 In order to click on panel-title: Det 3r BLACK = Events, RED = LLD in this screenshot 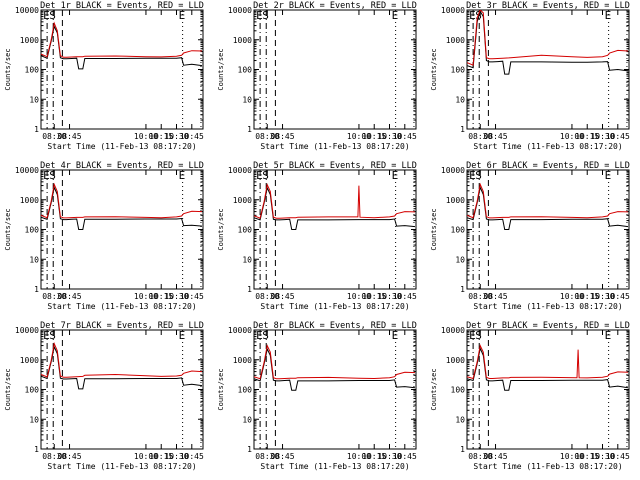, I will do `click(548, 6)`.